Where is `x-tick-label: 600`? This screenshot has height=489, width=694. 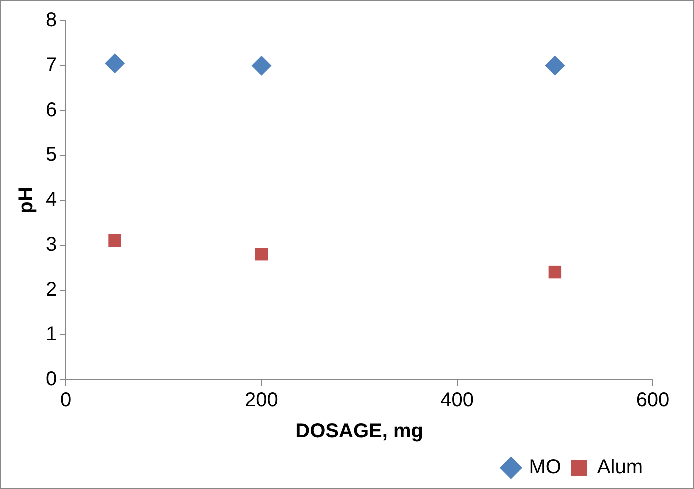
x-tick-label: 600 is located at coordinates (653, 401).